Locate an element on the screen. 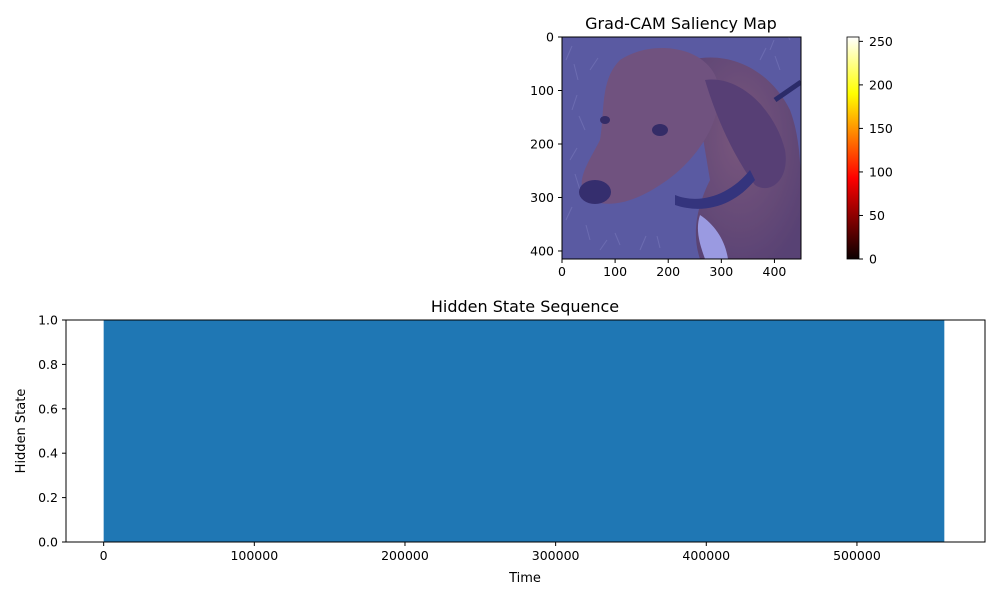 The width and height of the screenshot is (1000, 600). colorbar-tick-label: 200 is located at coordinates (881, 84).